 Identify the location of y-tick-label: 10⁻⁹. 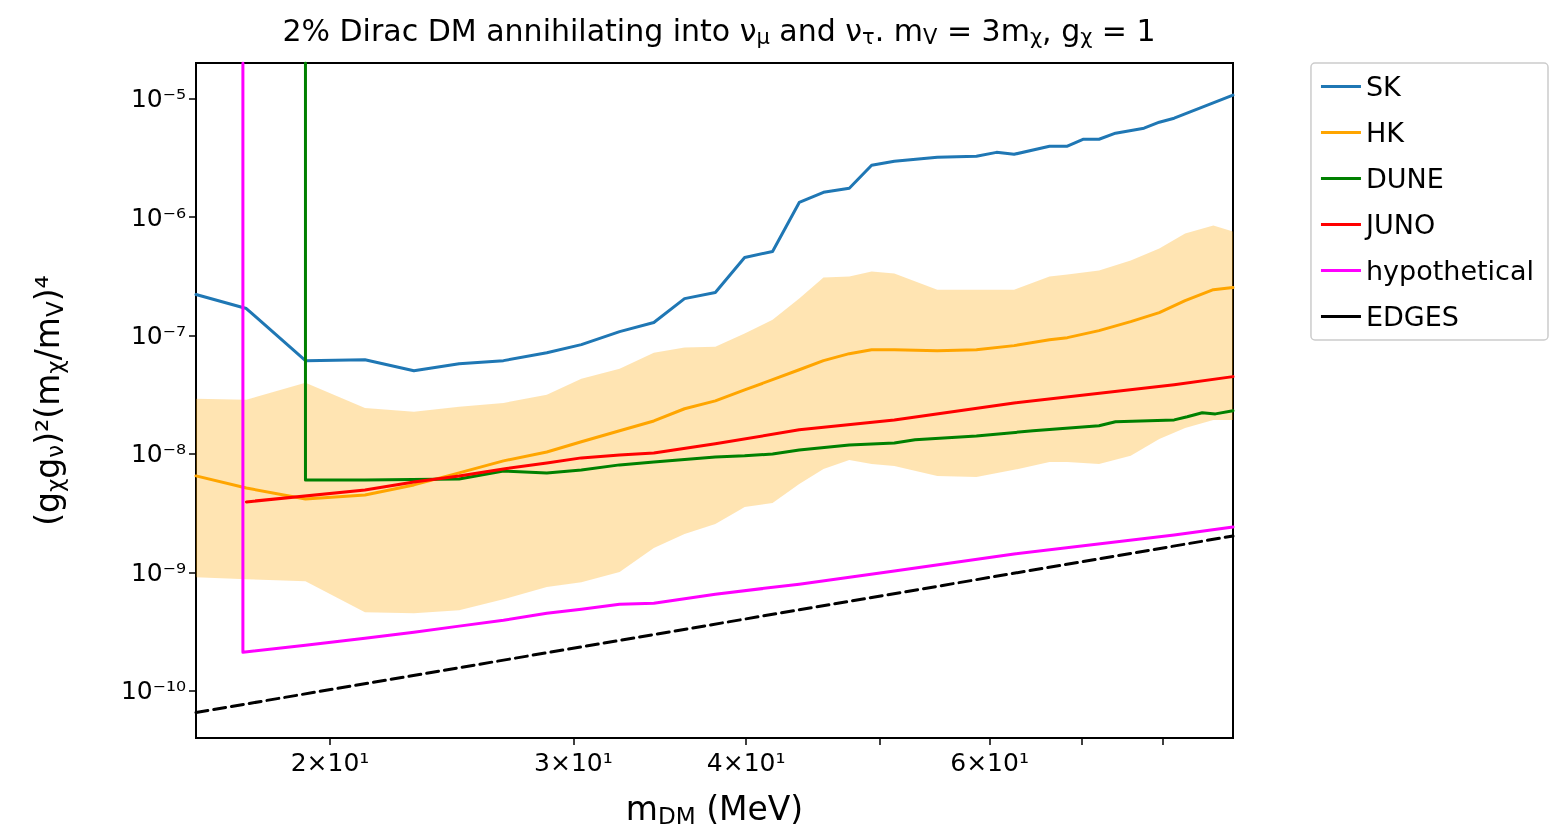
(158, 572).